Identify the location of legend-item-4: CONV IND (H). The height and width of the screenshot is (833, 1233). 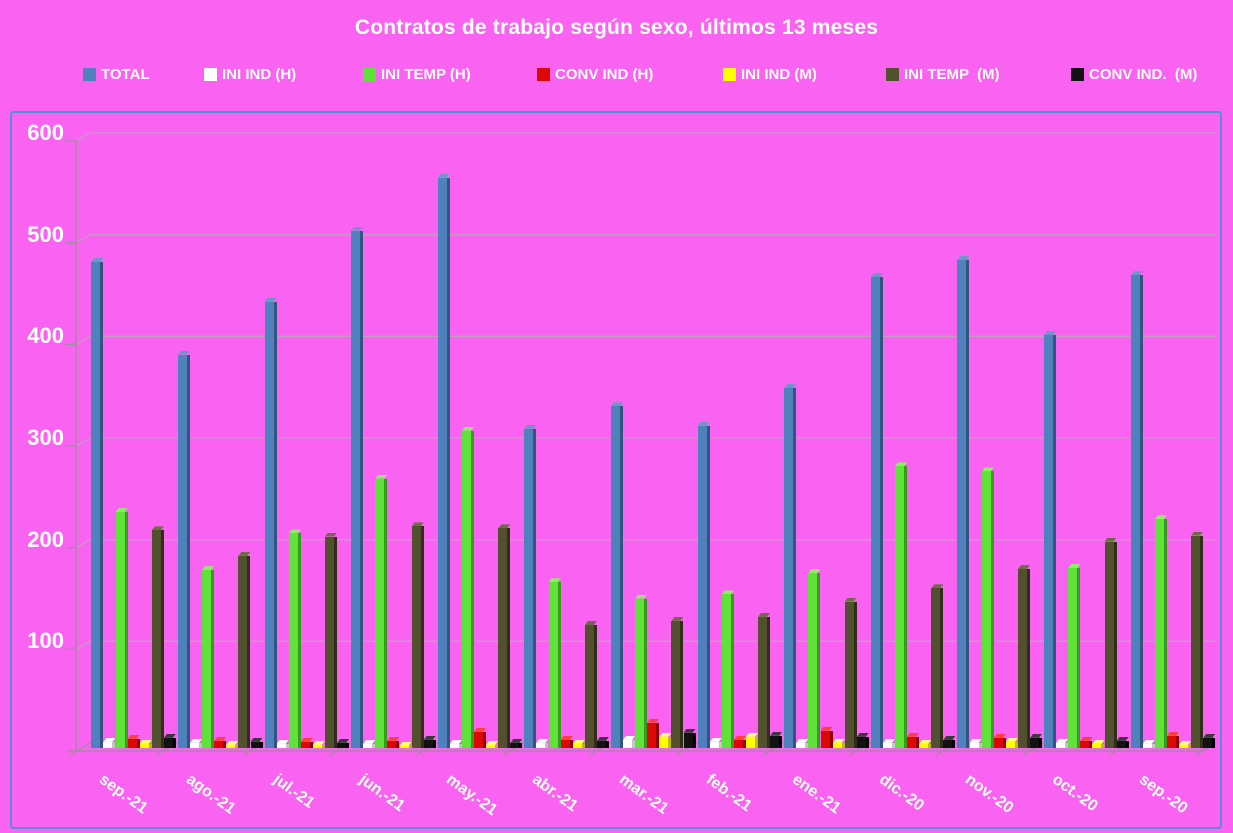
(595, 74).